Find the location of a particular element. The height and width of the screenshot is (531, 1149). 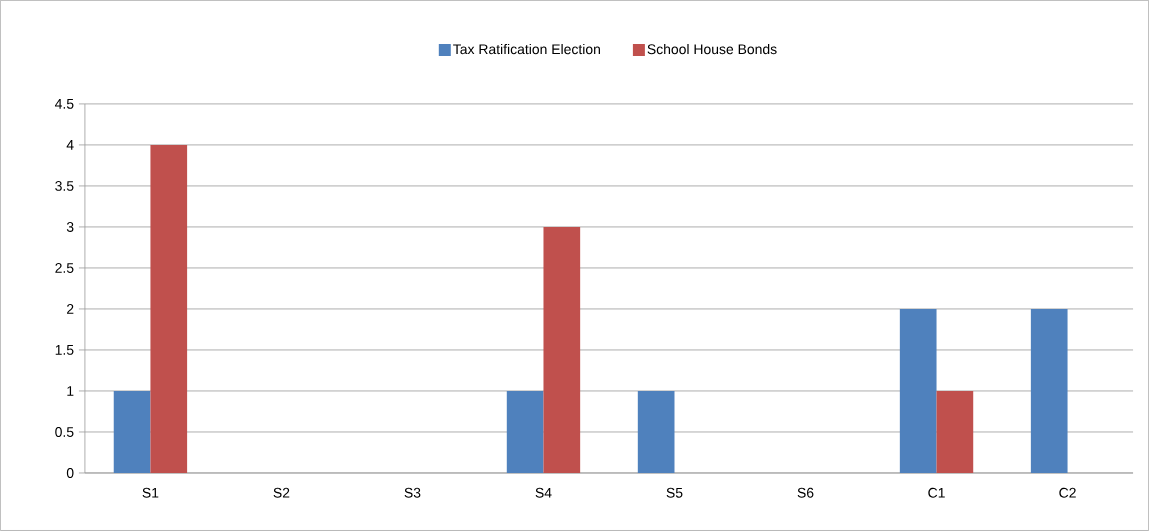

y-tick-label: 2.5 is located at coordinates (64, 268).